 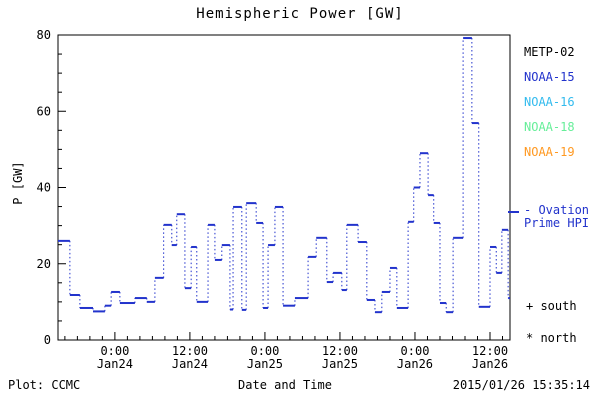 I want to click on ovation-label-line1: - Ovation, so click(x=557, y=210).